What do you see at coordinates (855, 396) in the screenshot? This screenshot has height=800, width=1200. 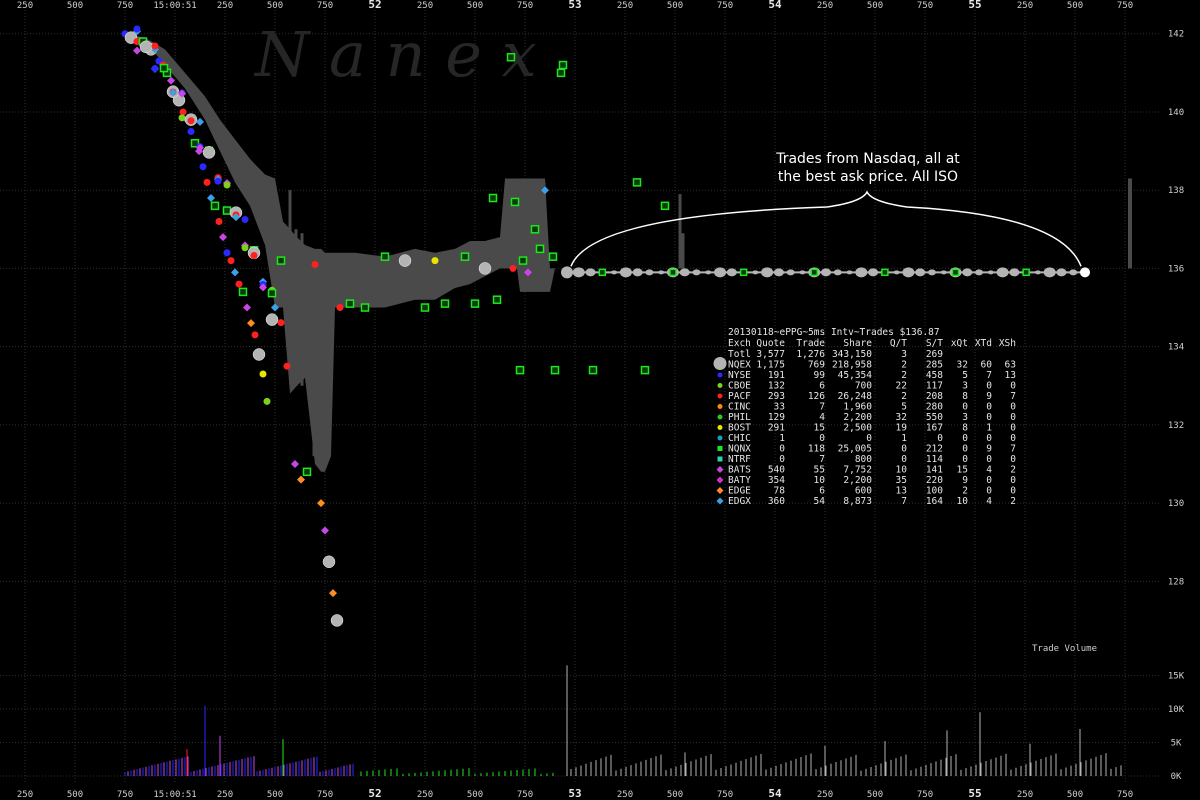 I see `table-cell: 26,248` at bounding box center [855, 396].